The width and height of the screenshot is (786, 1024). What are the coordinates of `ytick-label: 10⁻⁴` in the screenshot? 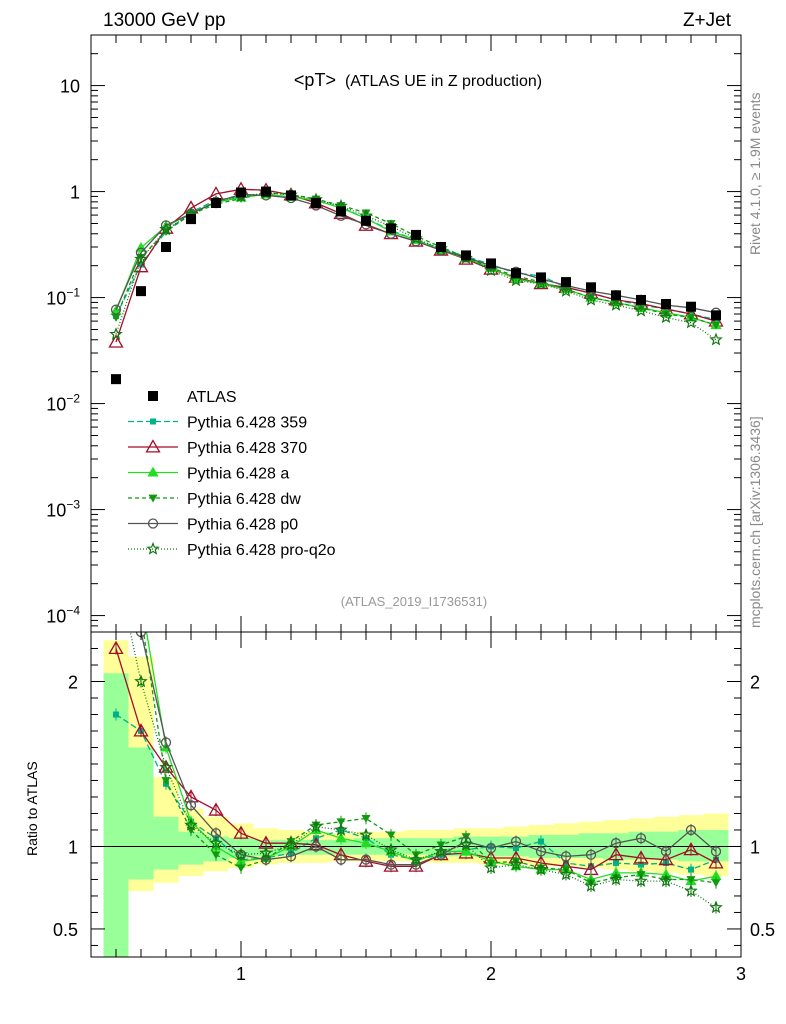 It's located at (63, 615).